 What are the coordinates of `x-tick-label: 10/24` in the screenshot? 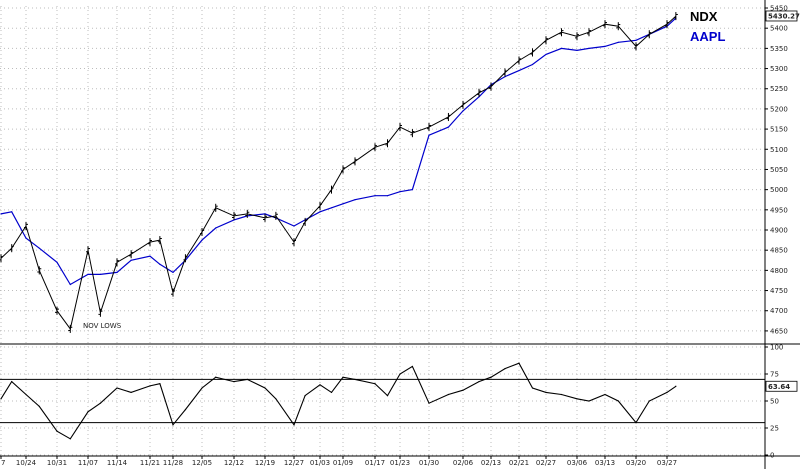 It's located at (26, 463).